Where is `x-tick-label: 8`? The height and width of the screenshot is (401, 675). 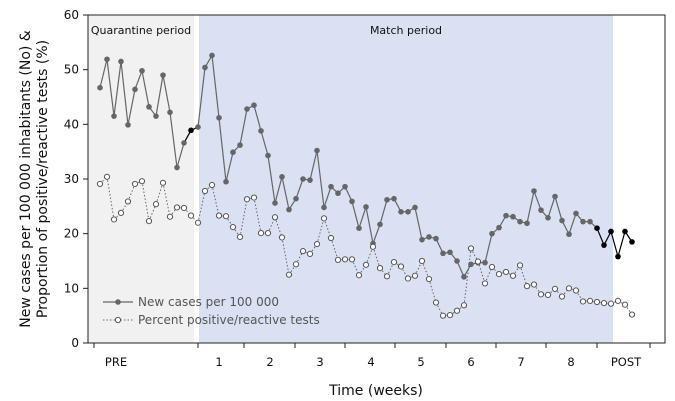
x-tick-label: 8 is located at coordinates (570, 362).